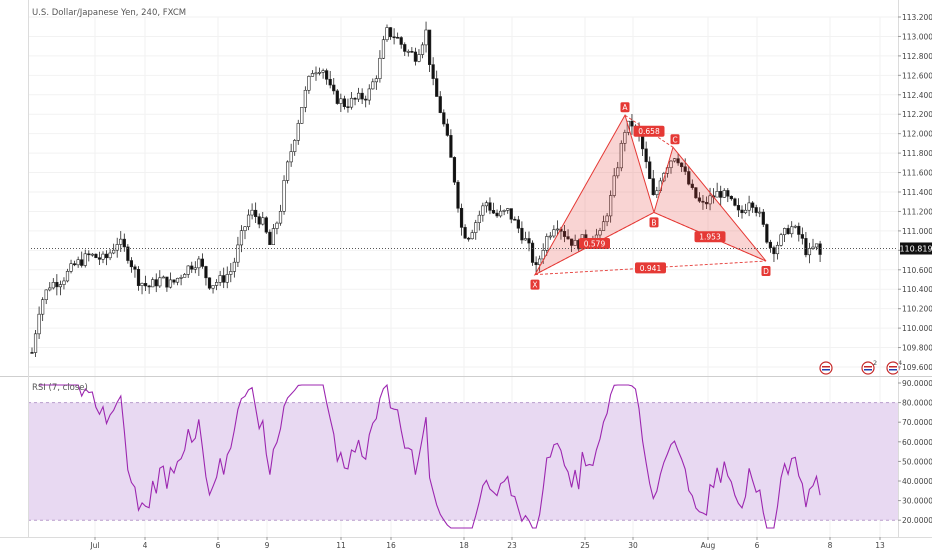  Describe the element at coordinates (917, 367) in the screenshot. I see `price-tick-label: 109.600` at that location.